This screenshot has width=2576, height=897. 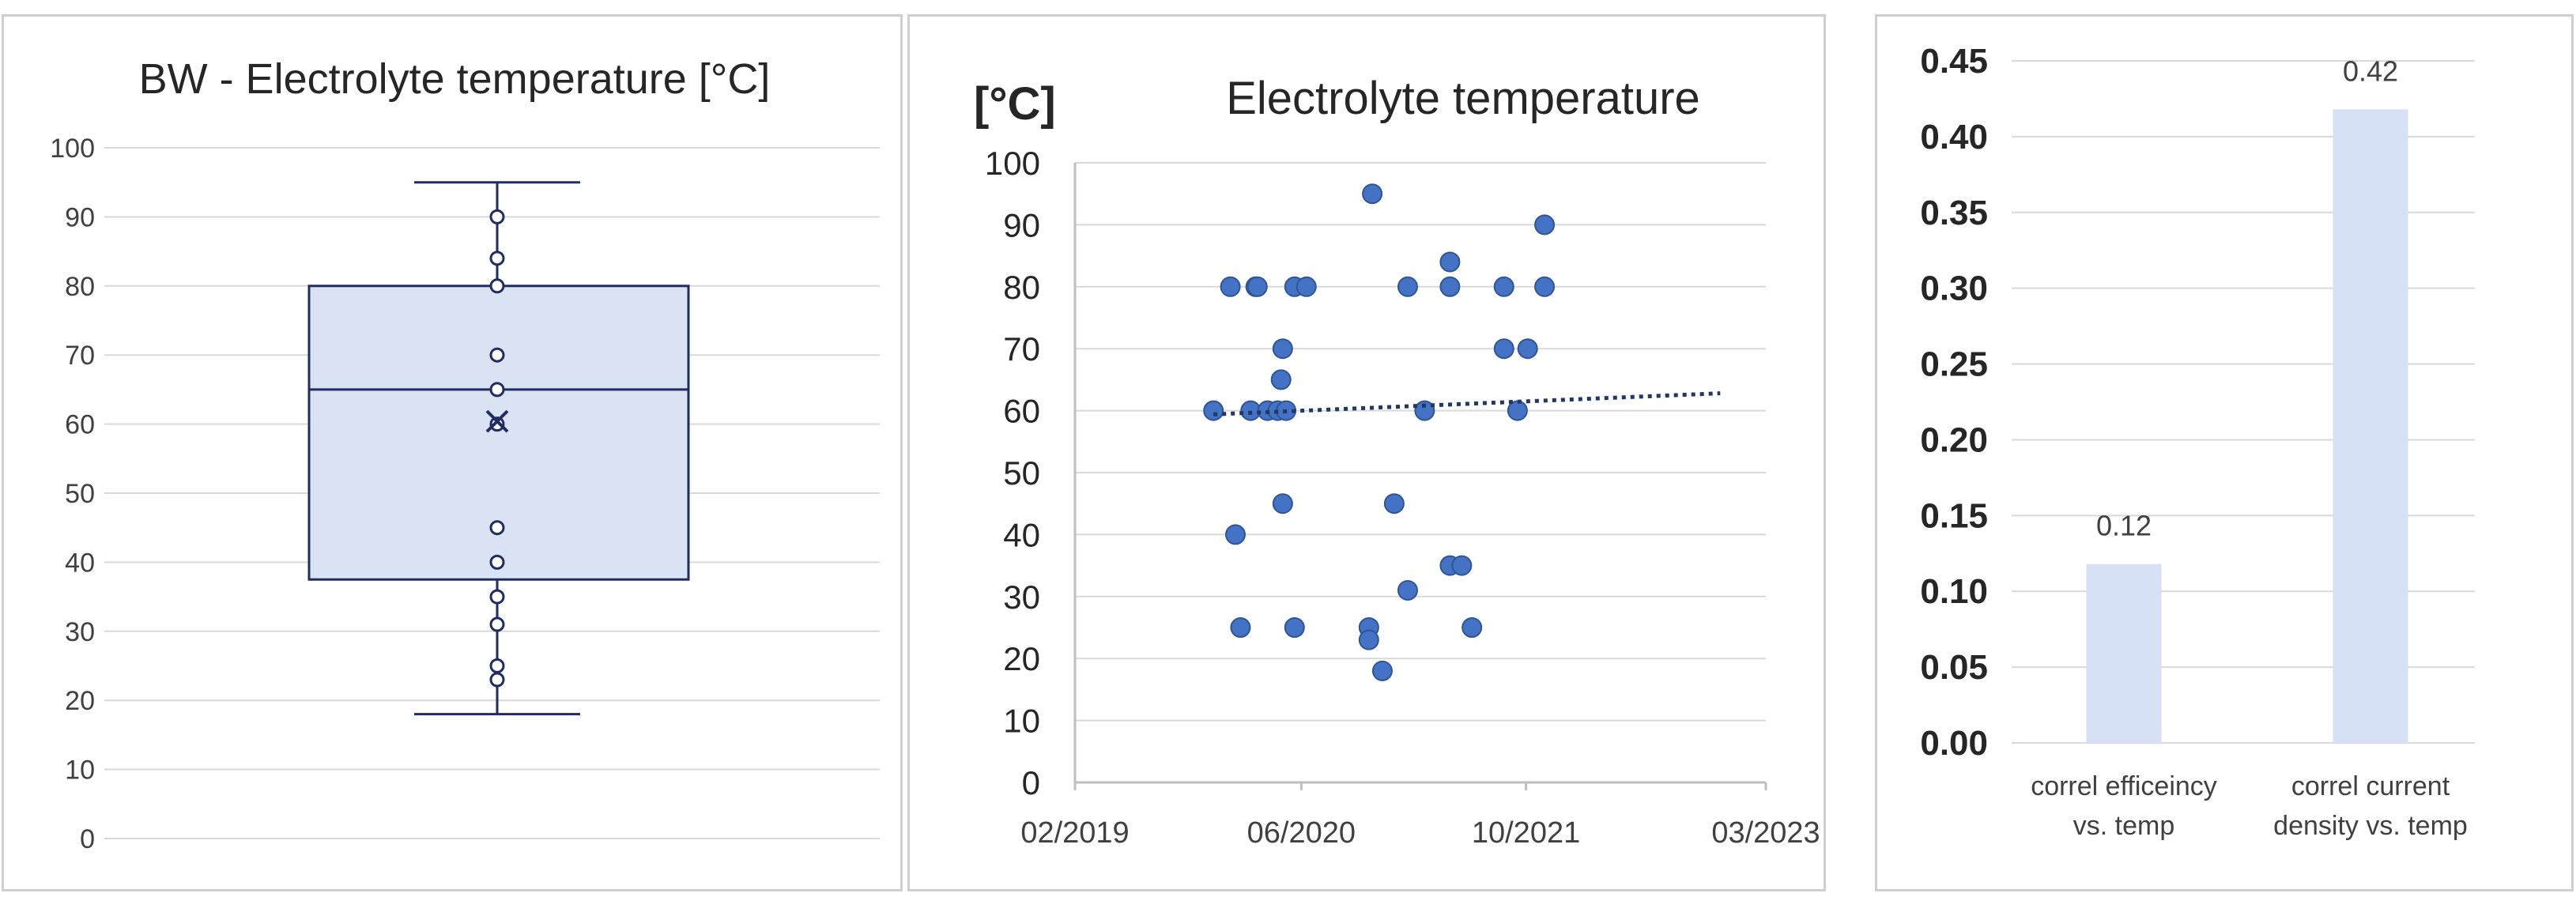 What do you see at coordinates (2124, 526) in the screenshot?
I see `data-label: 0.12` at bounding box center [2124, 526].